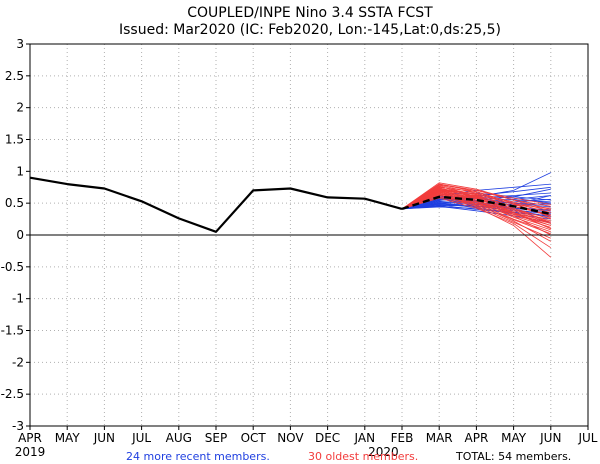  What do you see at coordinates (402, 438) in the screenshot?
I see `x-tick-label: FEB` at bounding box center [402, 438].